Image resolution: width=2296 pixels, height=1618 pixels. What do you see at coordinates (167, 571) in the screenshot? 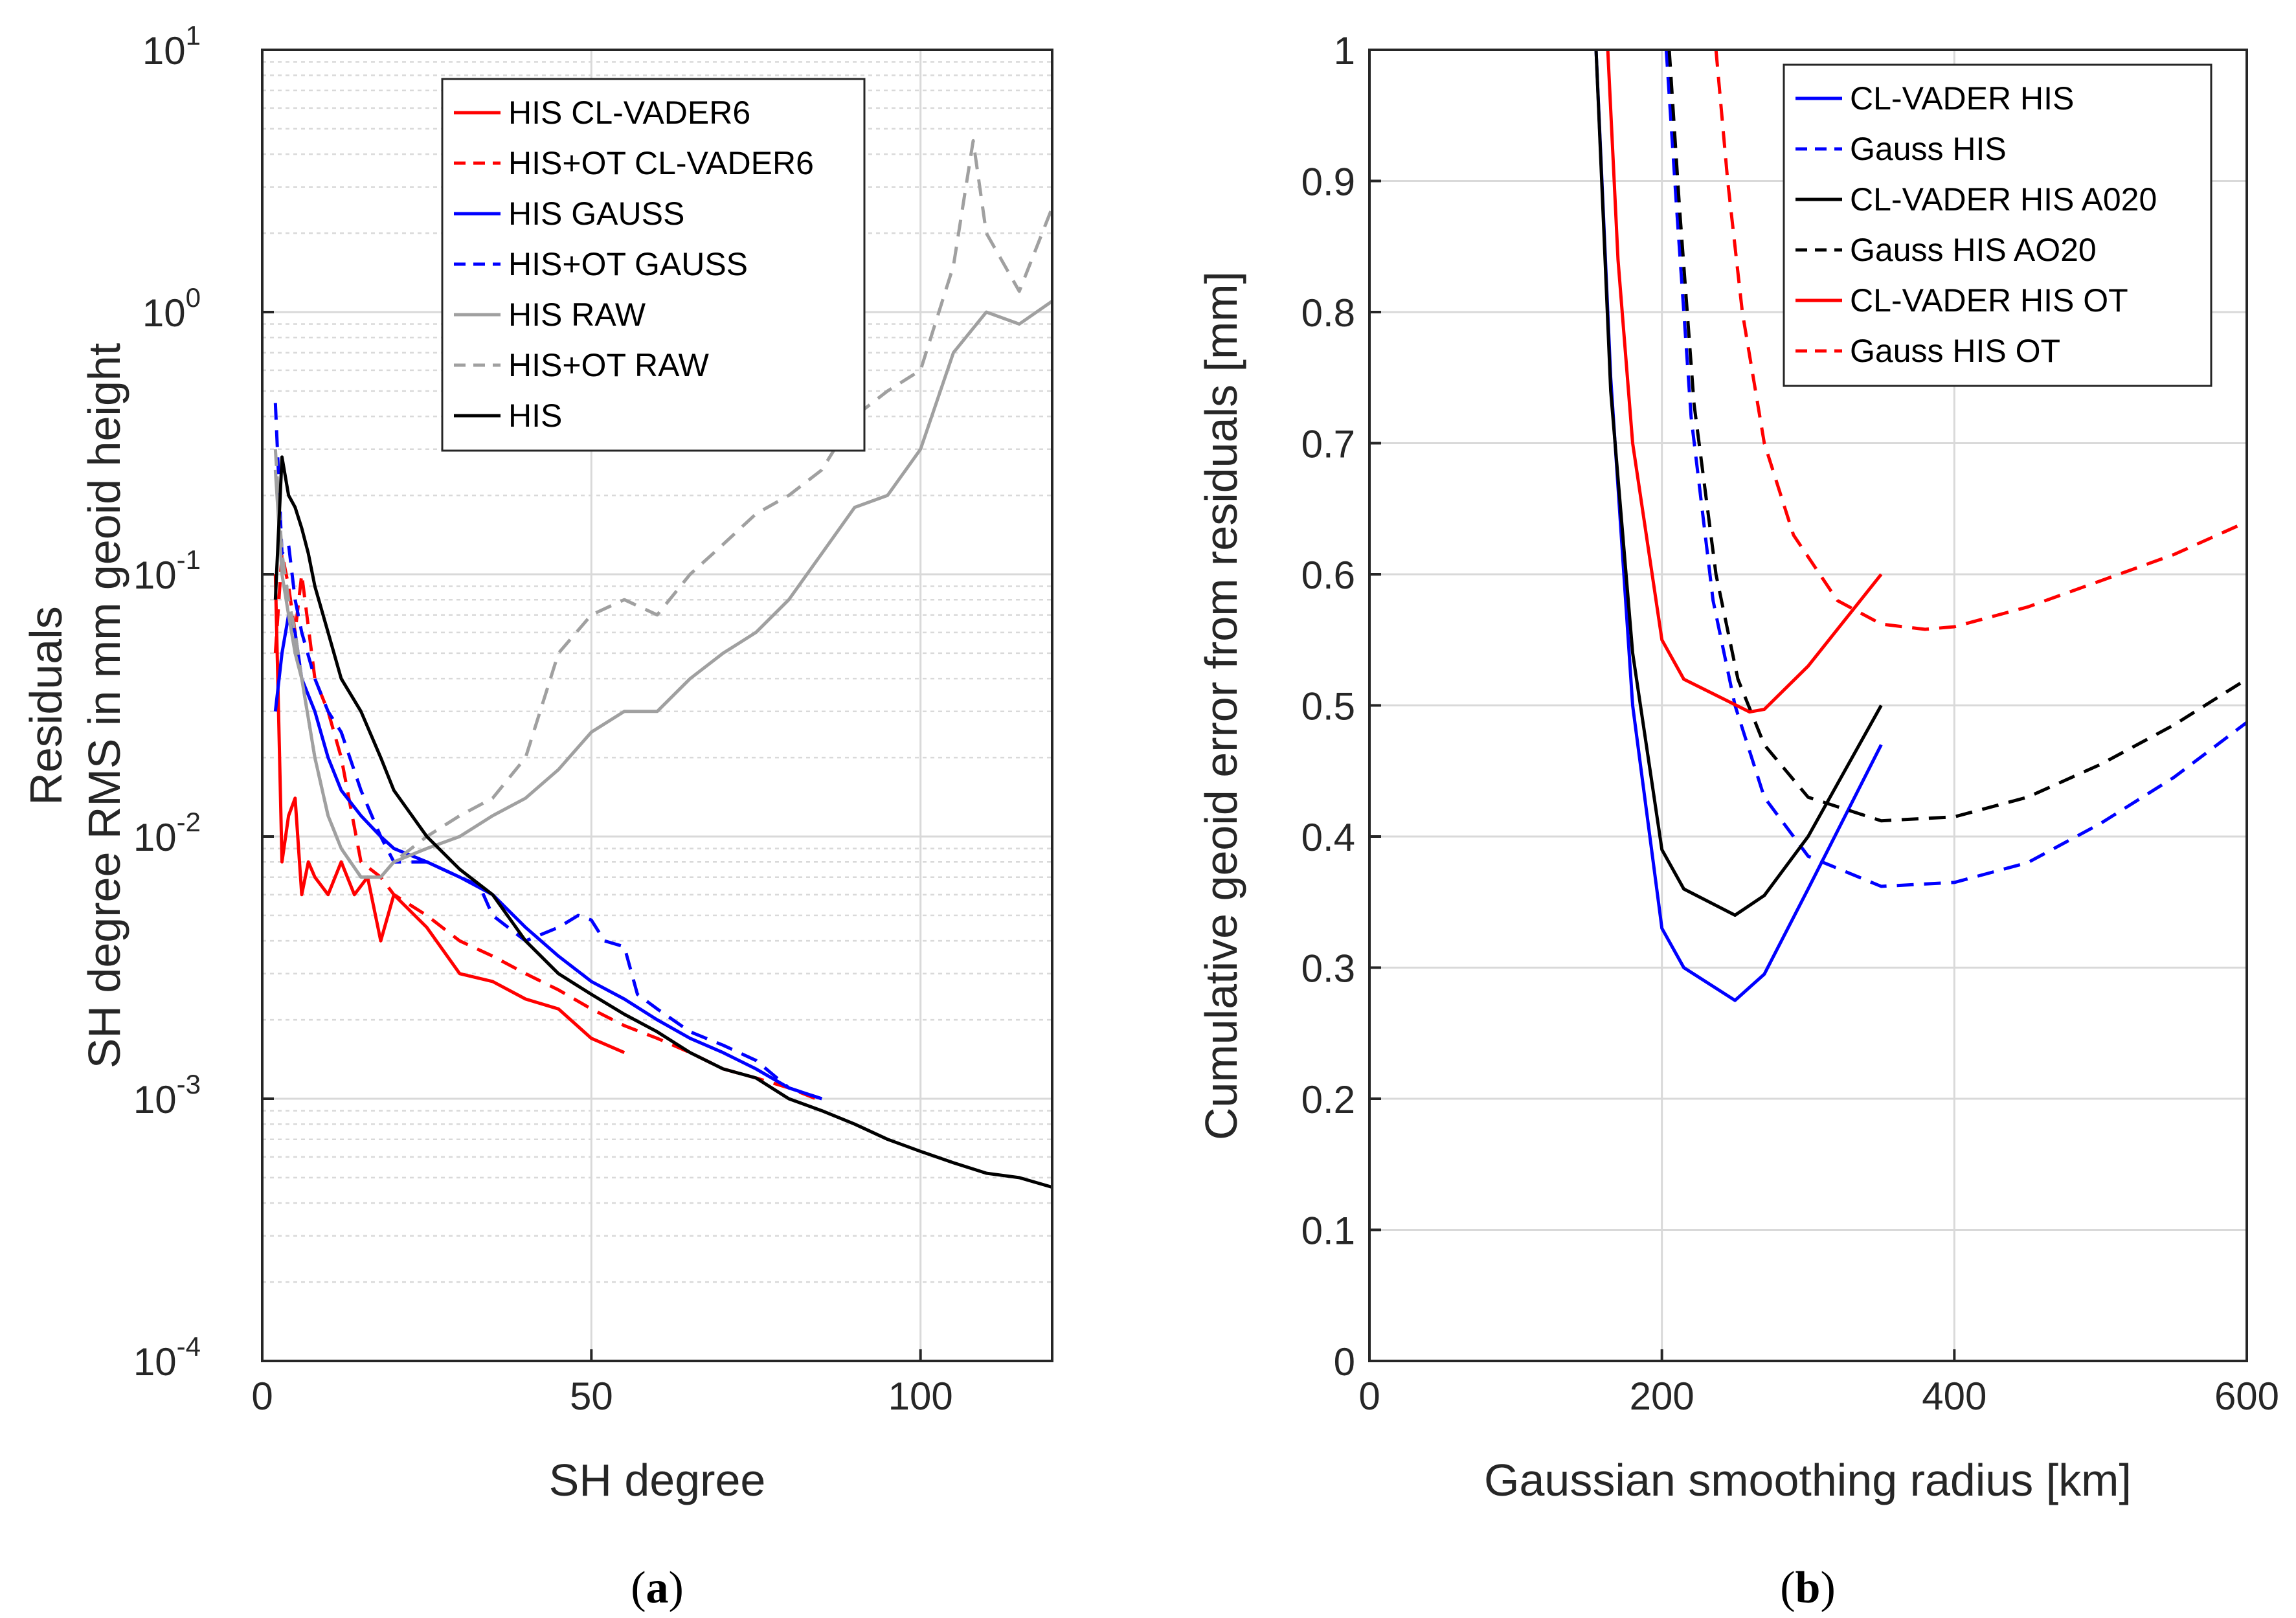
I see `panel-a-y-tick-label: 10⁻¹` at bounding box center [167, 571].